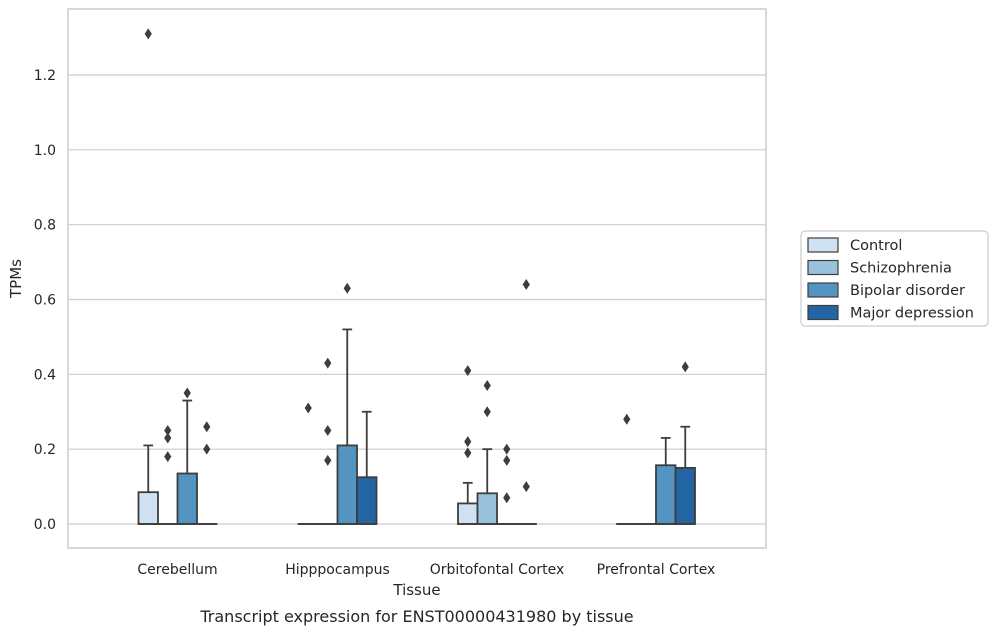 The image size is (997, 634). Describe the element at coordinates (45, 76) in the screenshot. I see `y-tick-label: 1.2` at that location.